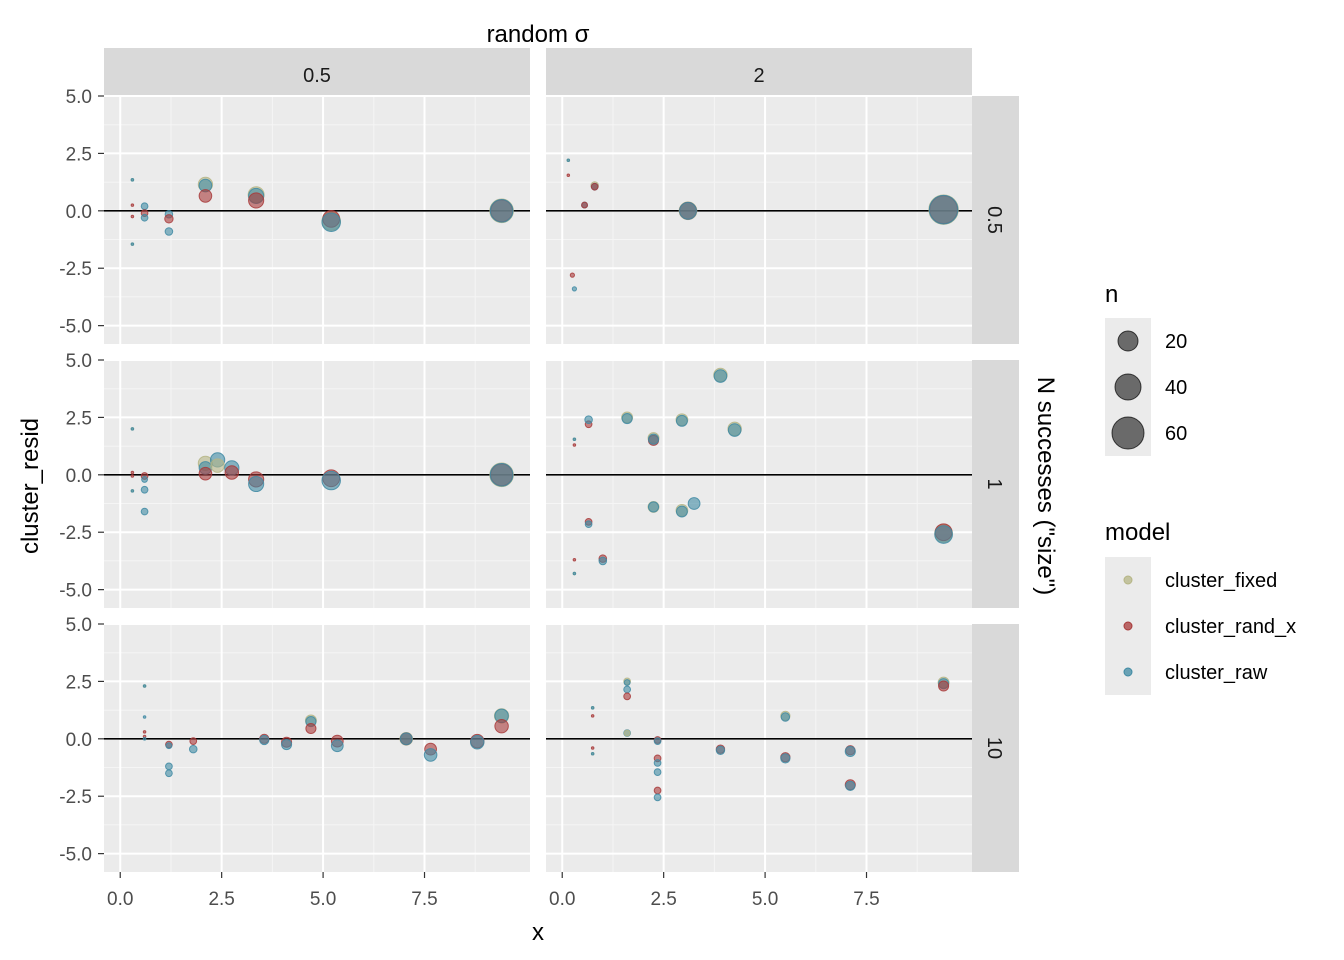 The width and height of the screenshot is (1344, 960). What do you see at coordinates (1146, 368) in the screenshot?
I see `size-legend: n 20 40 60` at bounding box center [1146, 368].